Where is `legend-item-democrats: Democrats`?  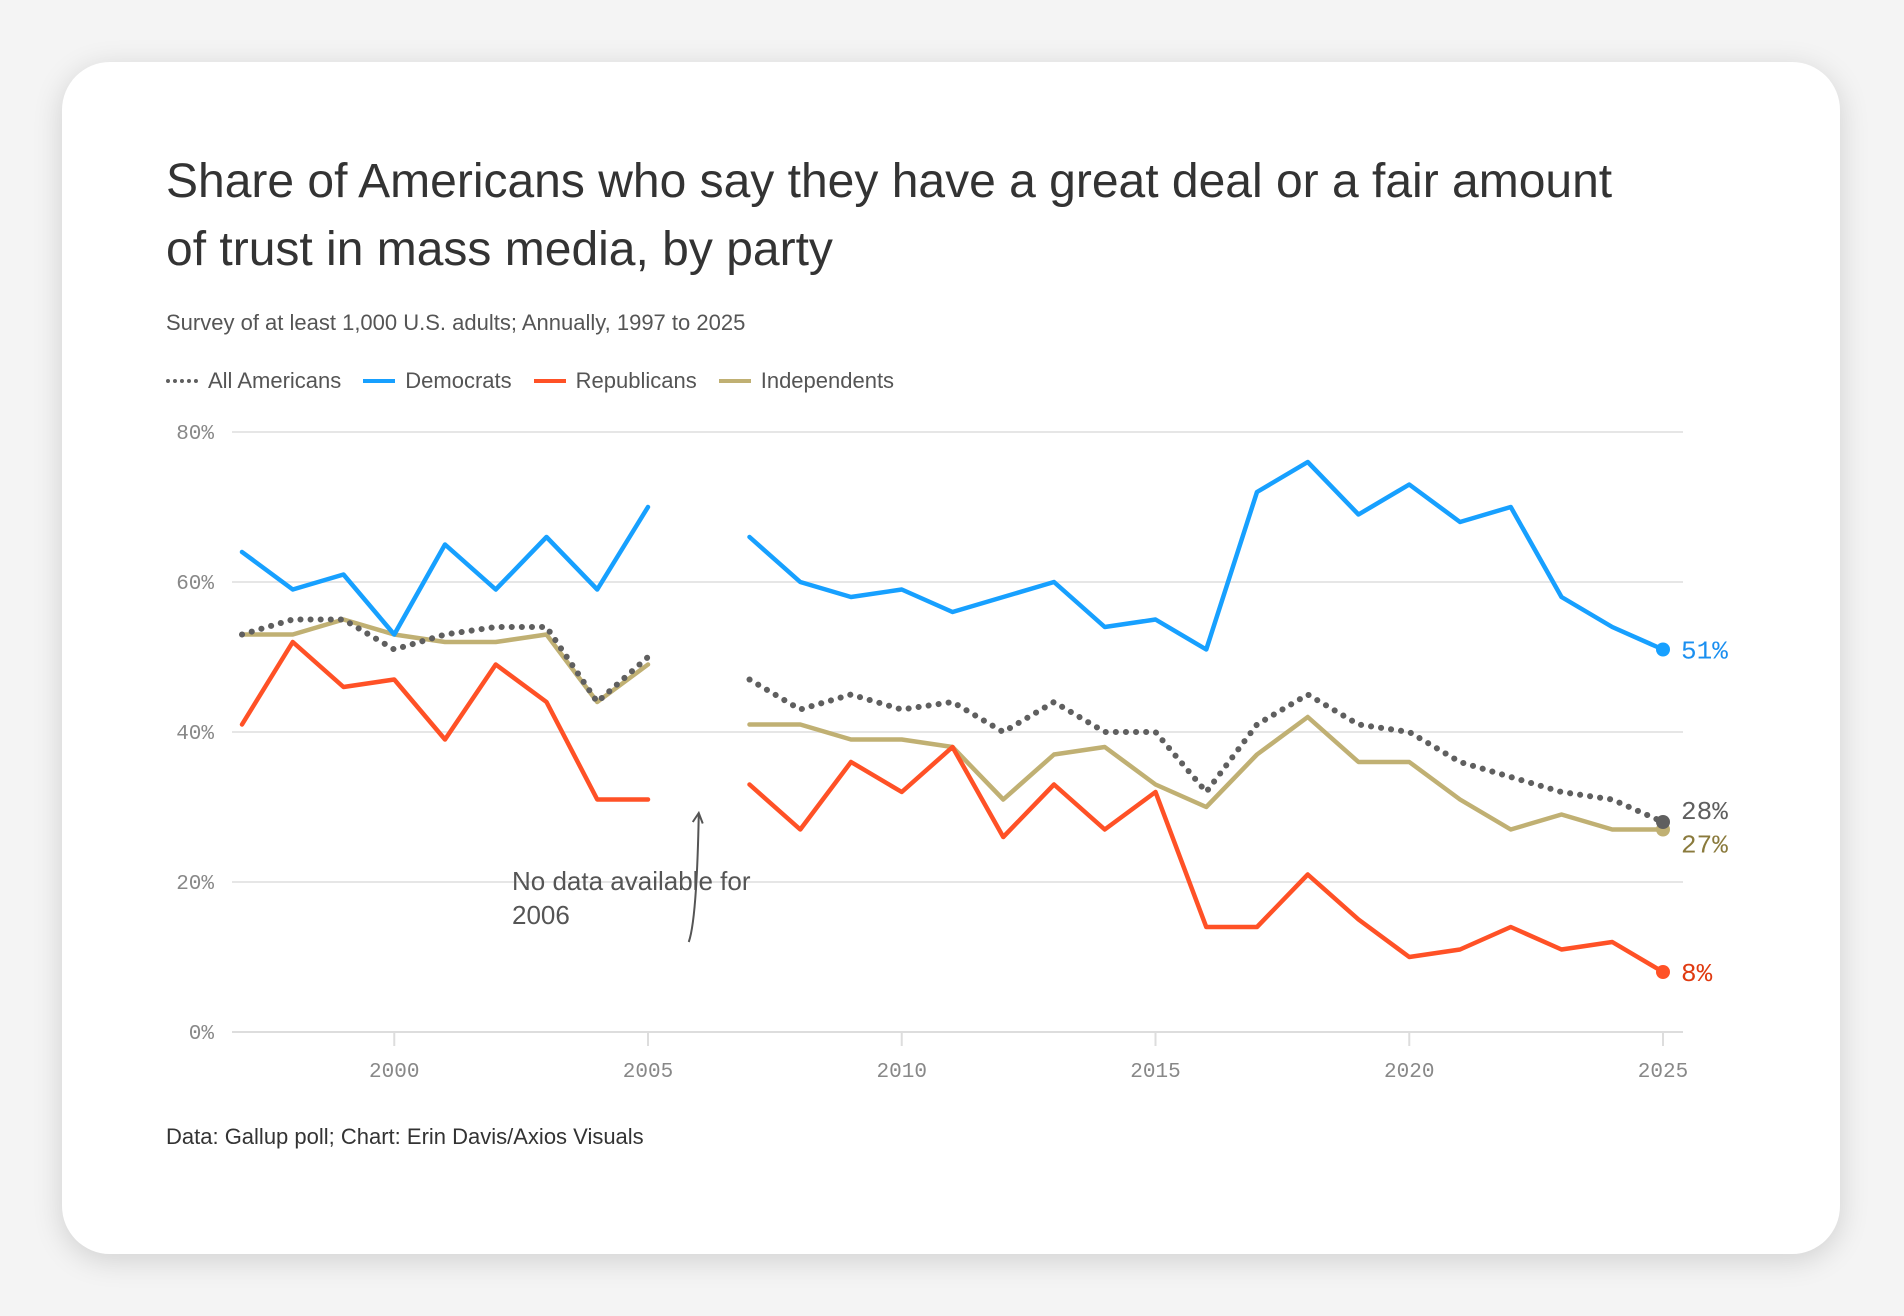
legend-item-democrats: Democrats is located at coordinates (437, 381).